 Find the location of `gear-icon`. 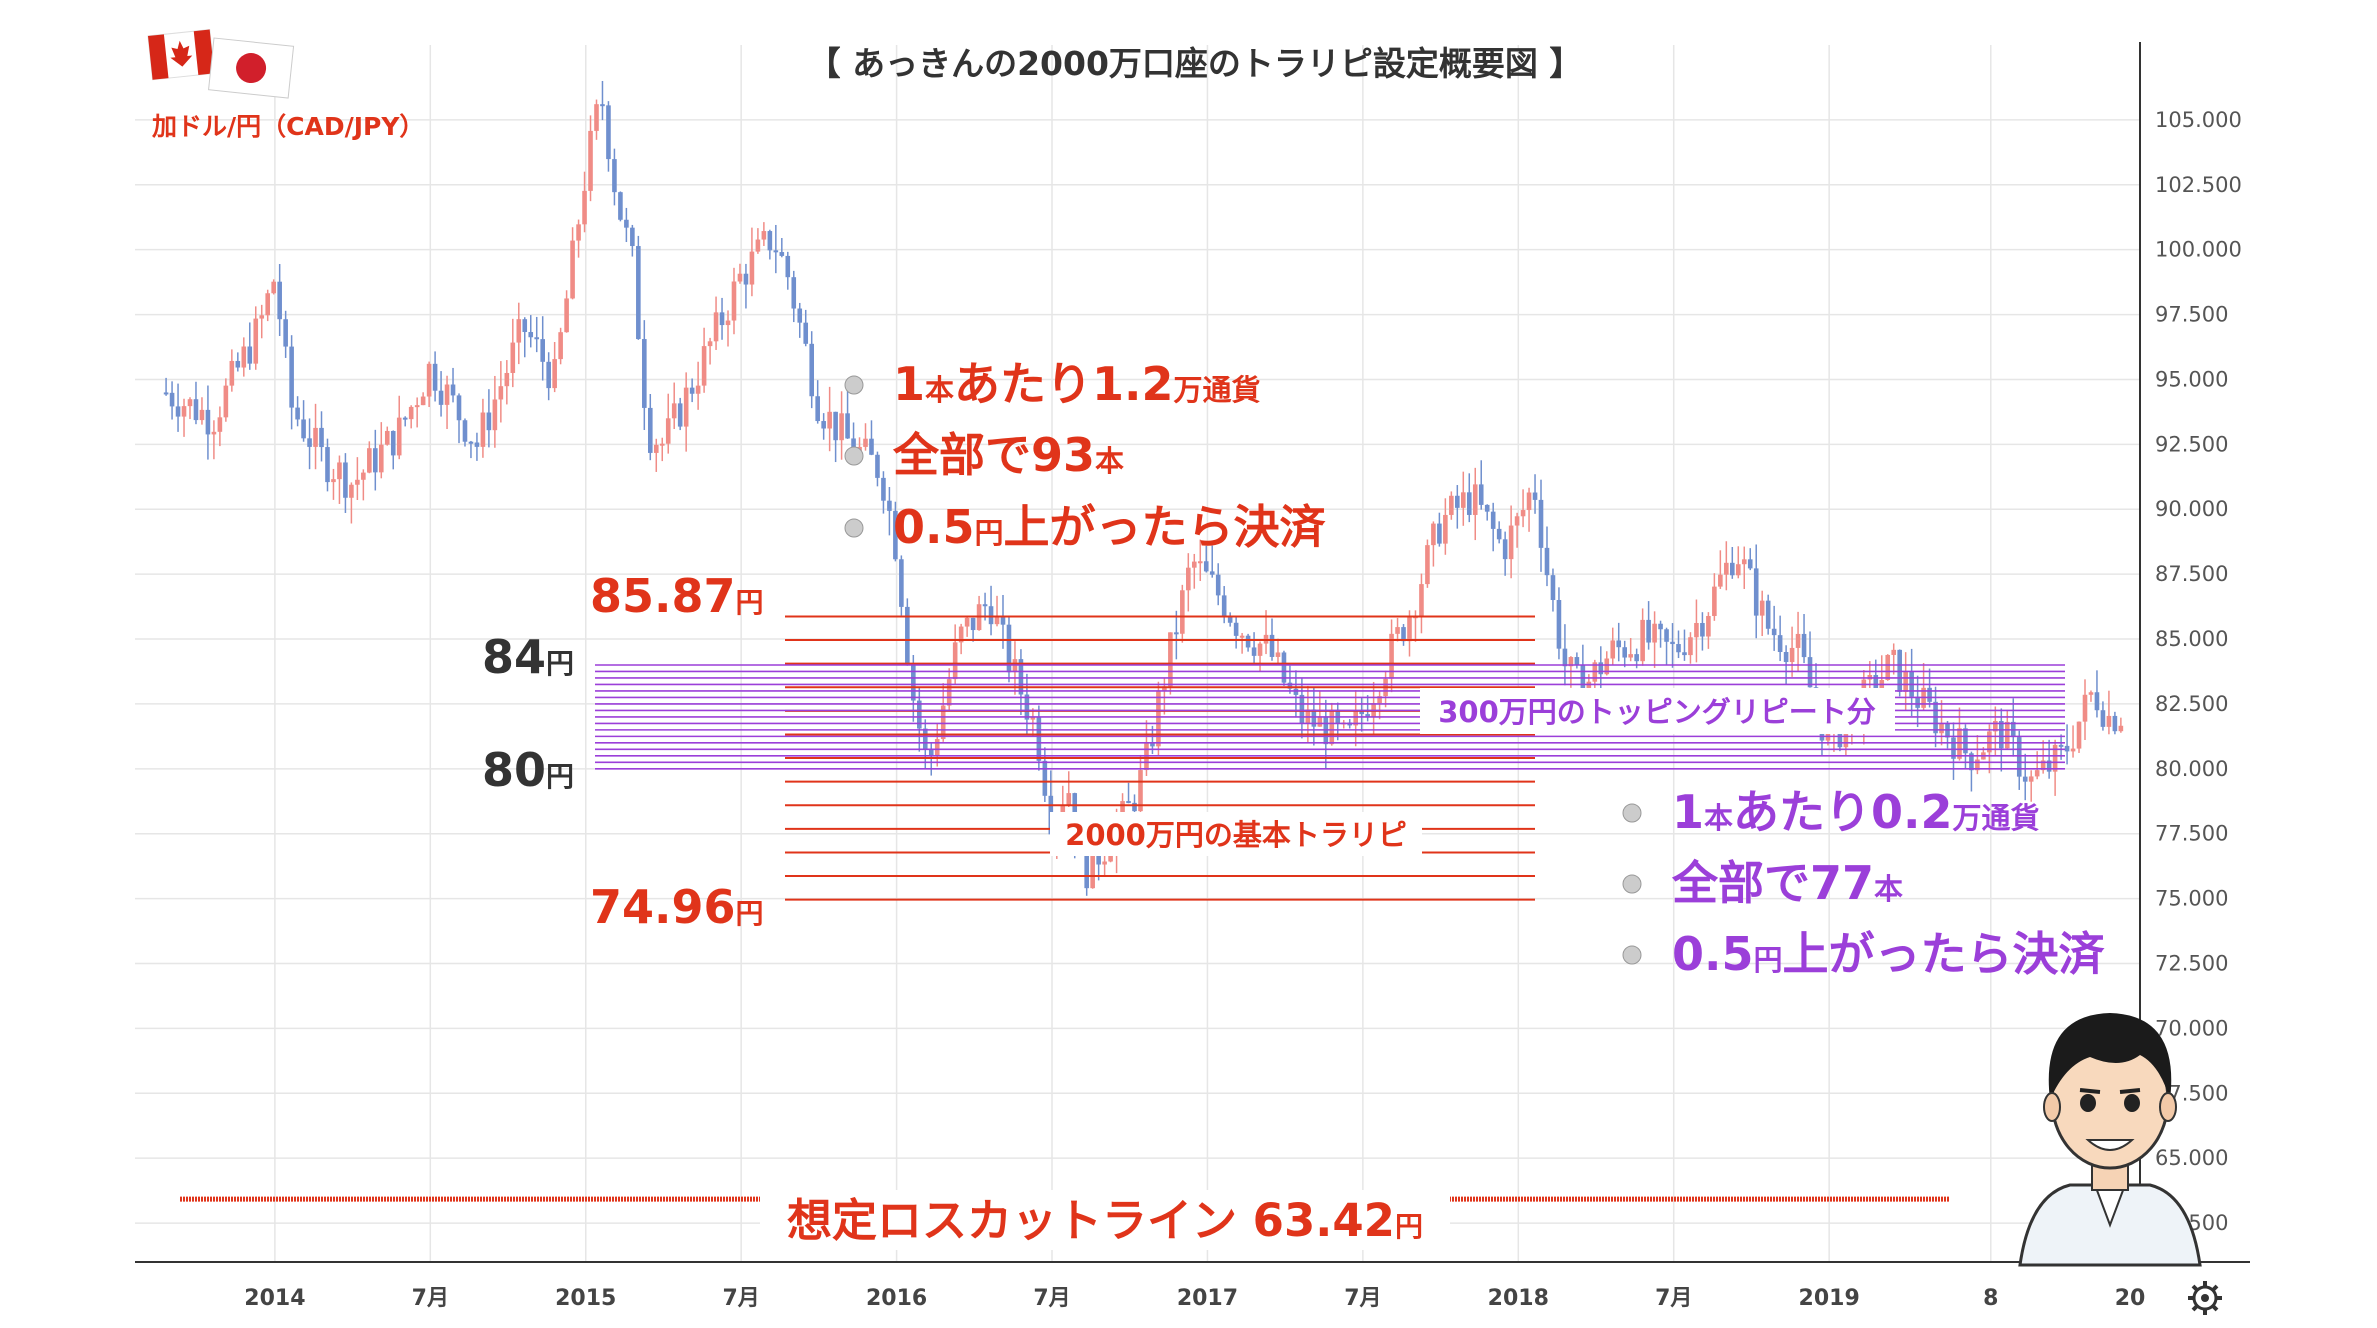

gear-icon is located at coordinates (2205, 1298).